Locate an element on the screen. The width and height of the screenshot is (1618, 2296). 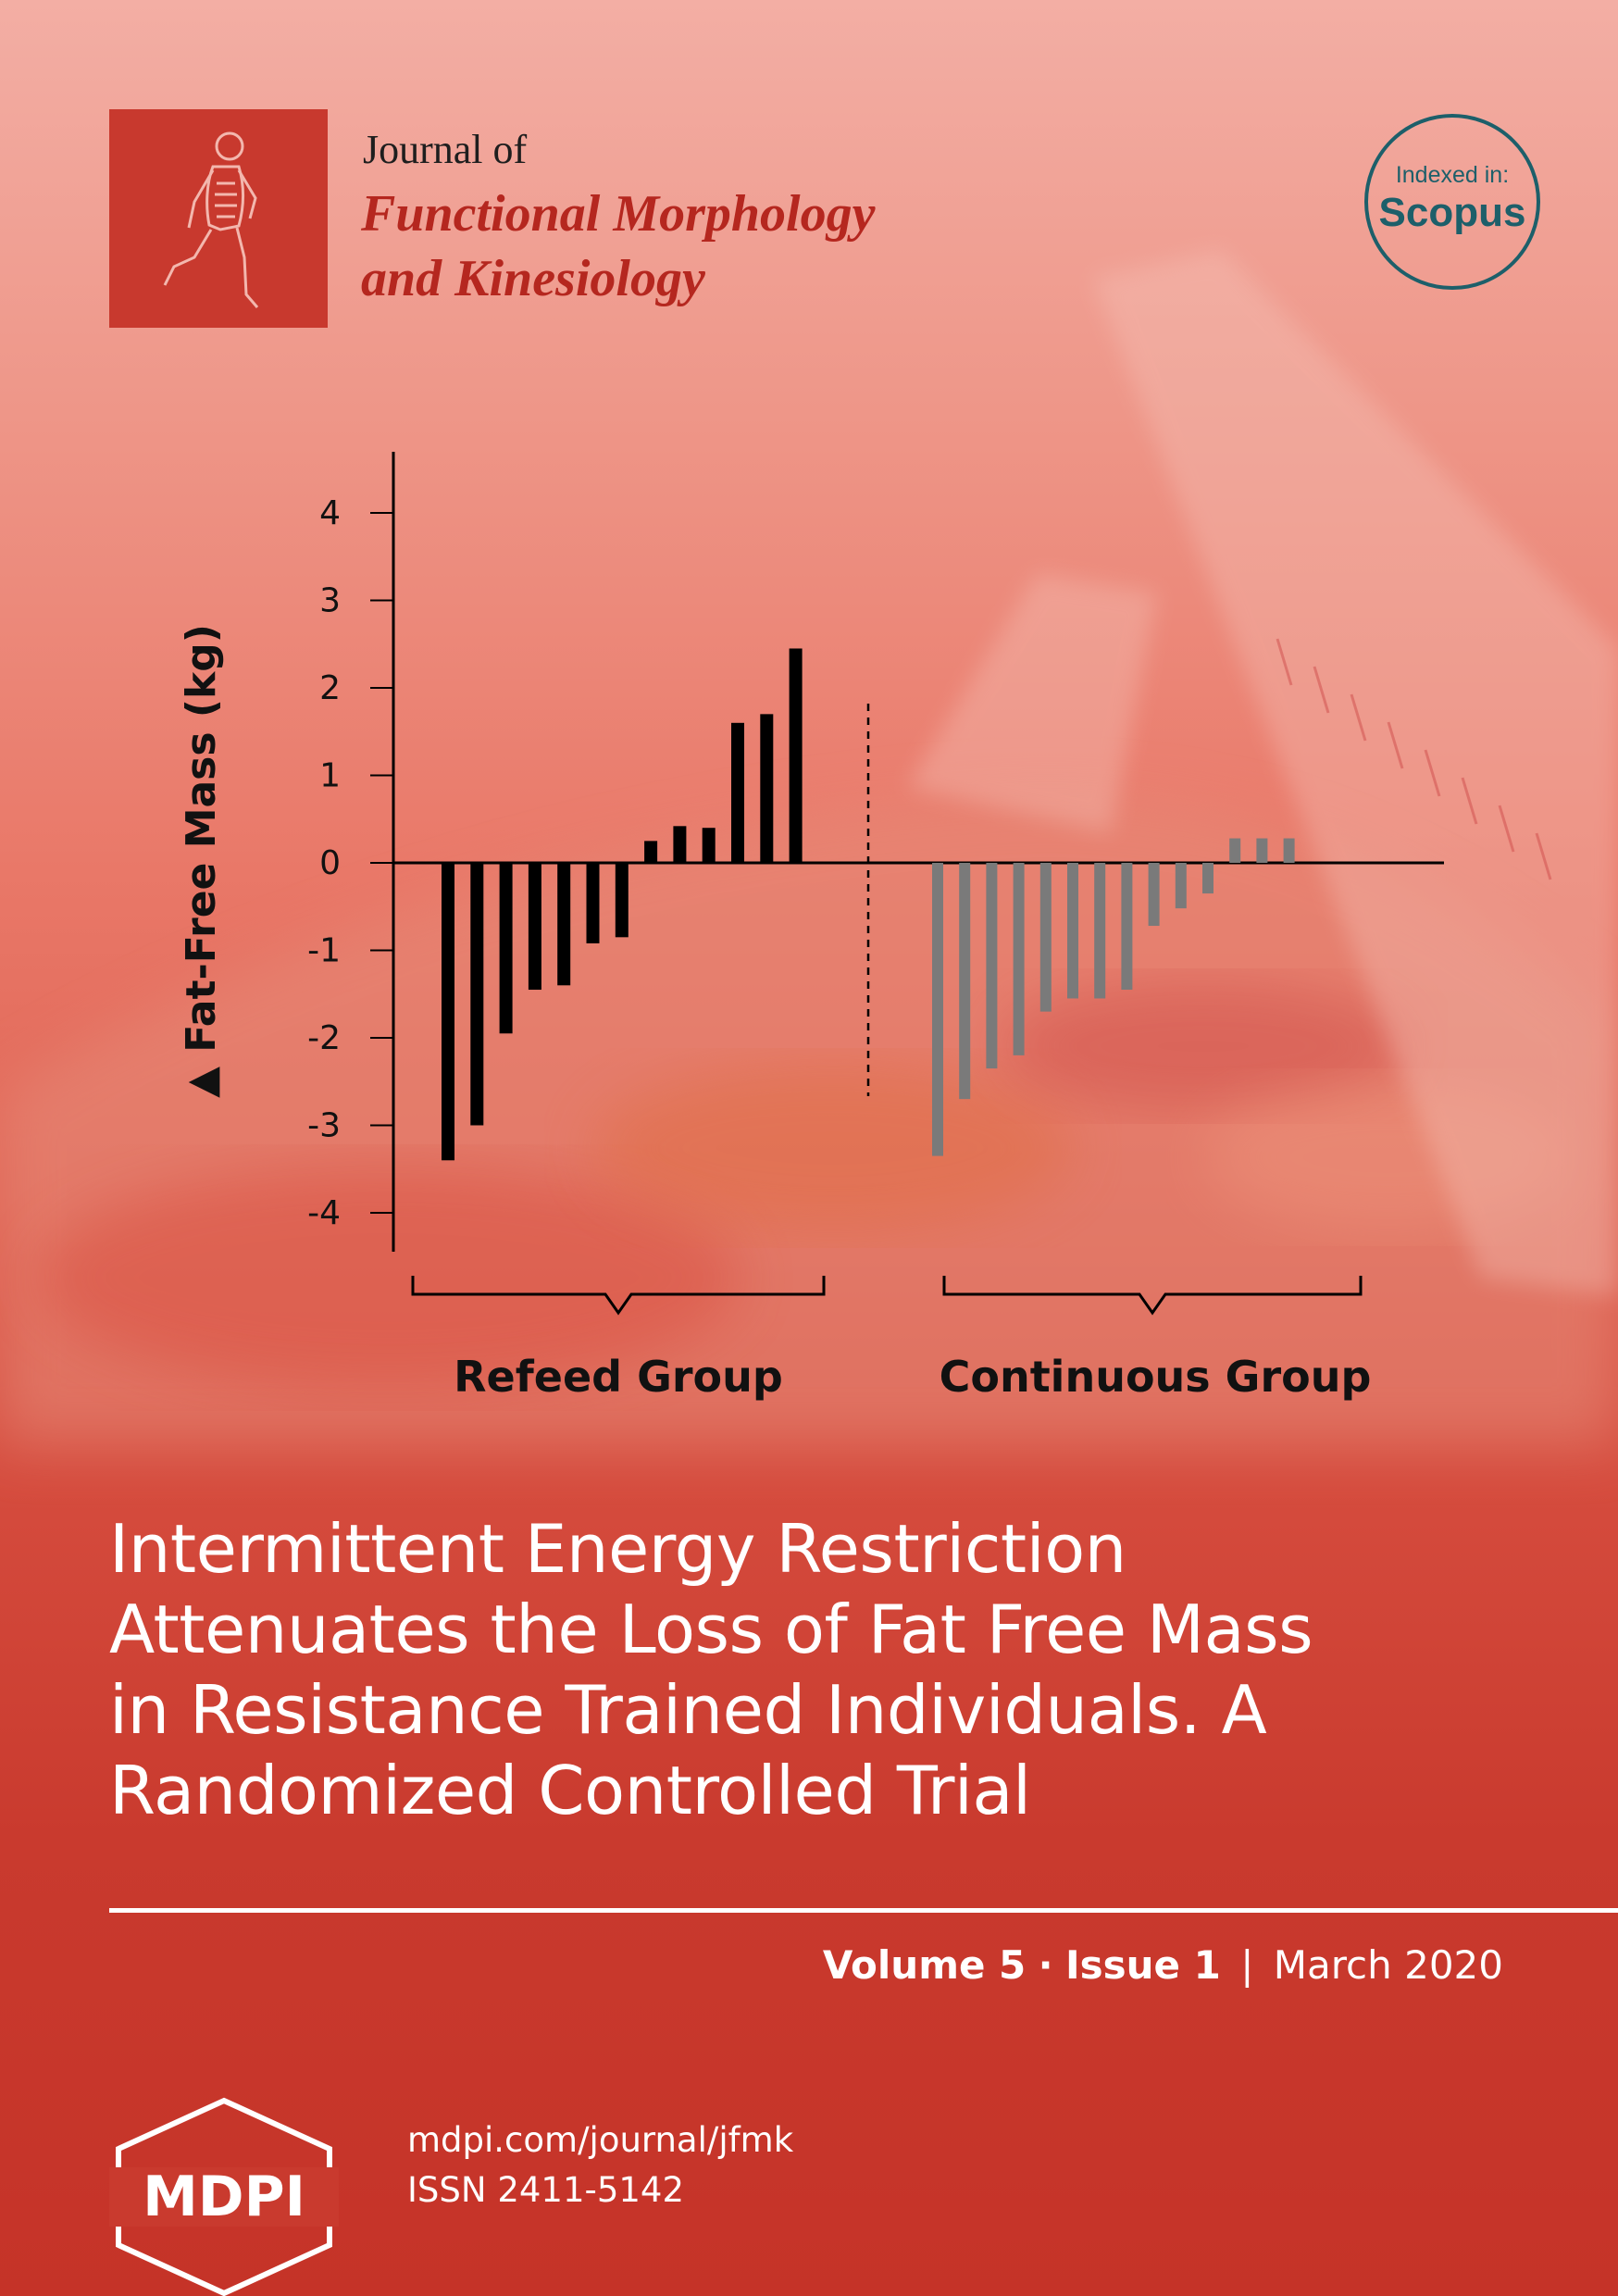
continuous-group-label: Continuous Group is located at coordinates (1156, 1377).